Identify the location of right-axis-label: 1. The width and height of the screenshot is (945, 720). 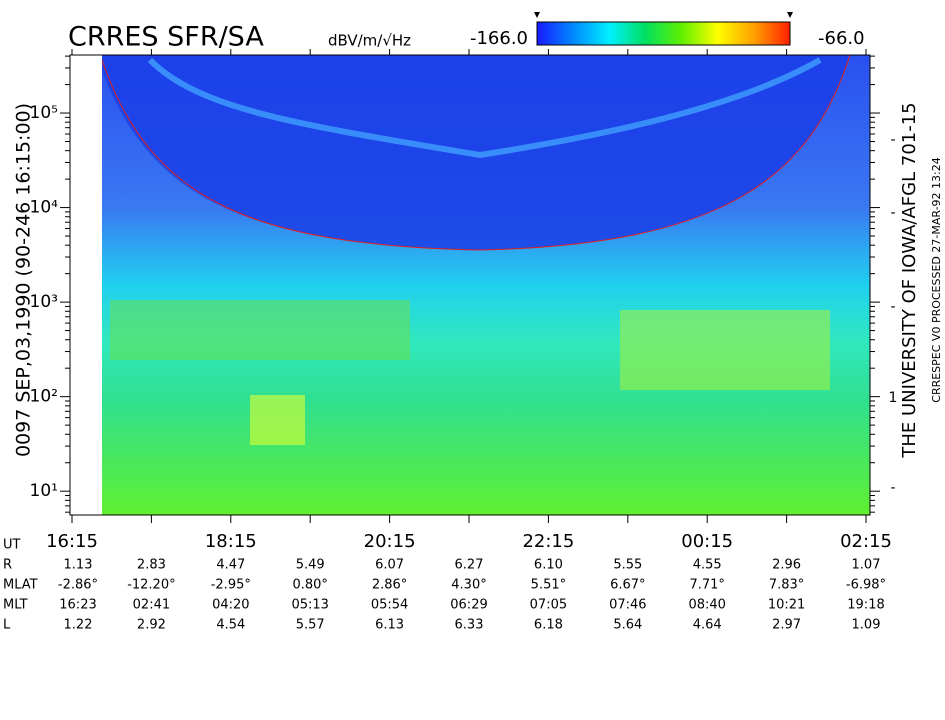
(893, 398).